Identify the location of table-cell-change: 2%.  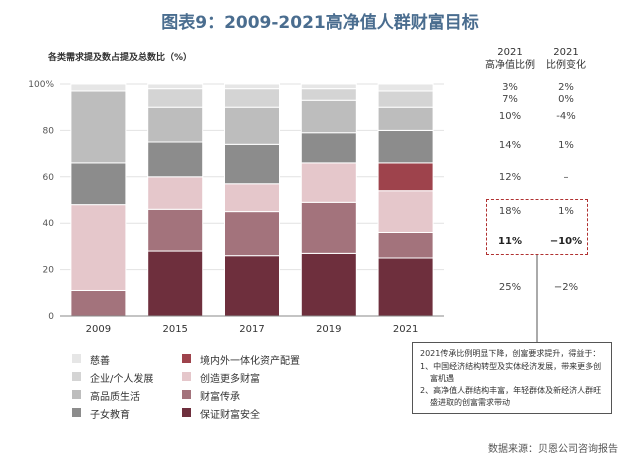
(566, 87).